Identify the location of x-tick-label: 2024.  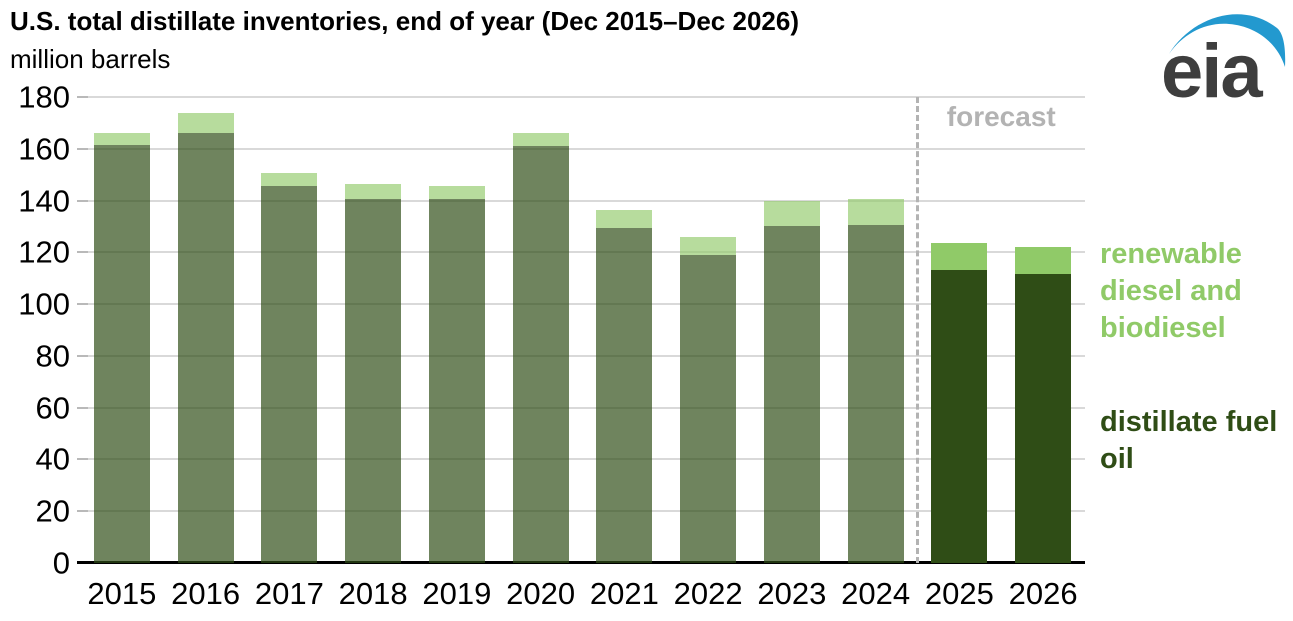
(876, 593).